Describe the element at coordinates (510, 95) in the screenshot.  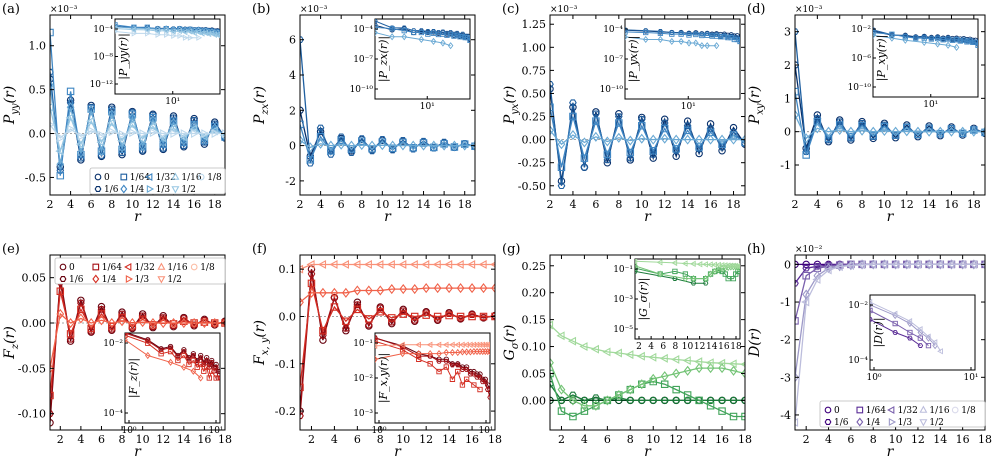
I see `y-label-arg: (r)` at that location.